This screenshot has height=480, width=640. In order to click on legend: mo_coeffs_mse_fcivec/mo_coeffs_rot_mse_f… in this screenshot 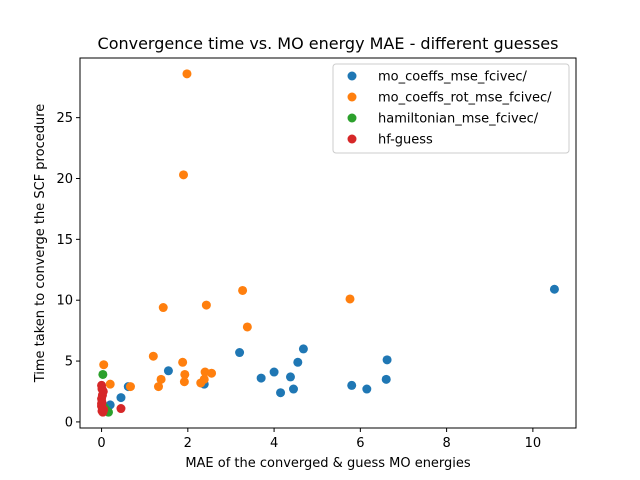, I will do `click(451, 108)`.